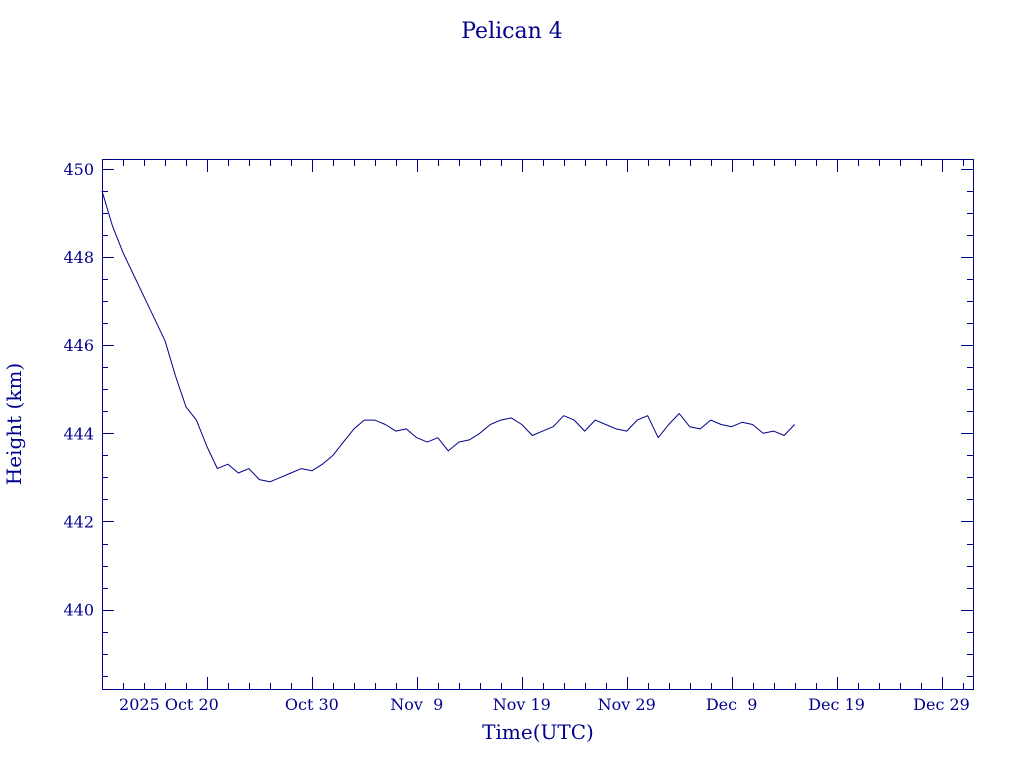  Describe the element at coordinates (836, 704) in the screenshot. I see `x-tick-label: Dec 19` at that location.